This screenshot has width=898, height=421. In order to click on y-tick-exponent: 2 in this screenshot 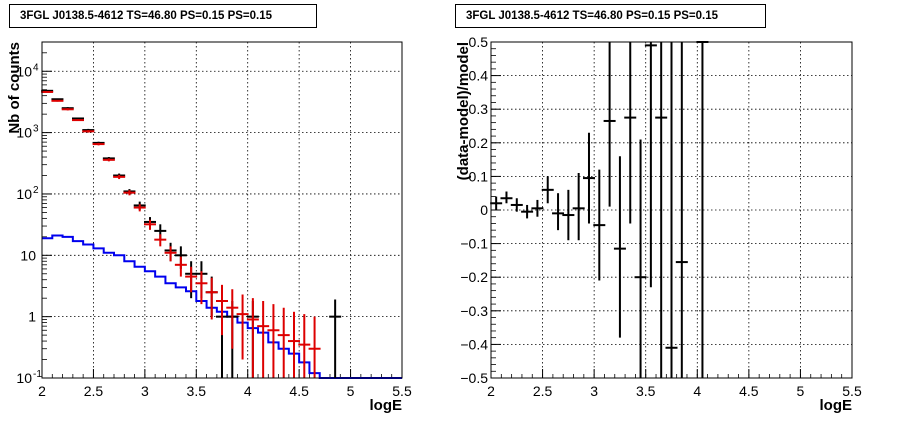, I will do `click(36, 190)`.